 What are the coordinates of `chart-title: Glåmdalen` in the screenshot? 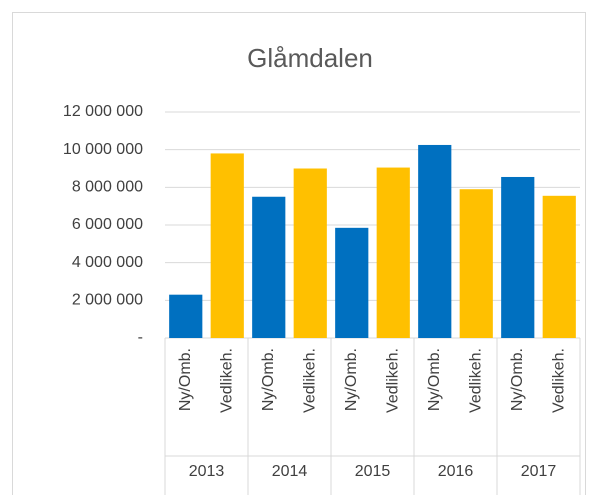 It's located at (310, 58).